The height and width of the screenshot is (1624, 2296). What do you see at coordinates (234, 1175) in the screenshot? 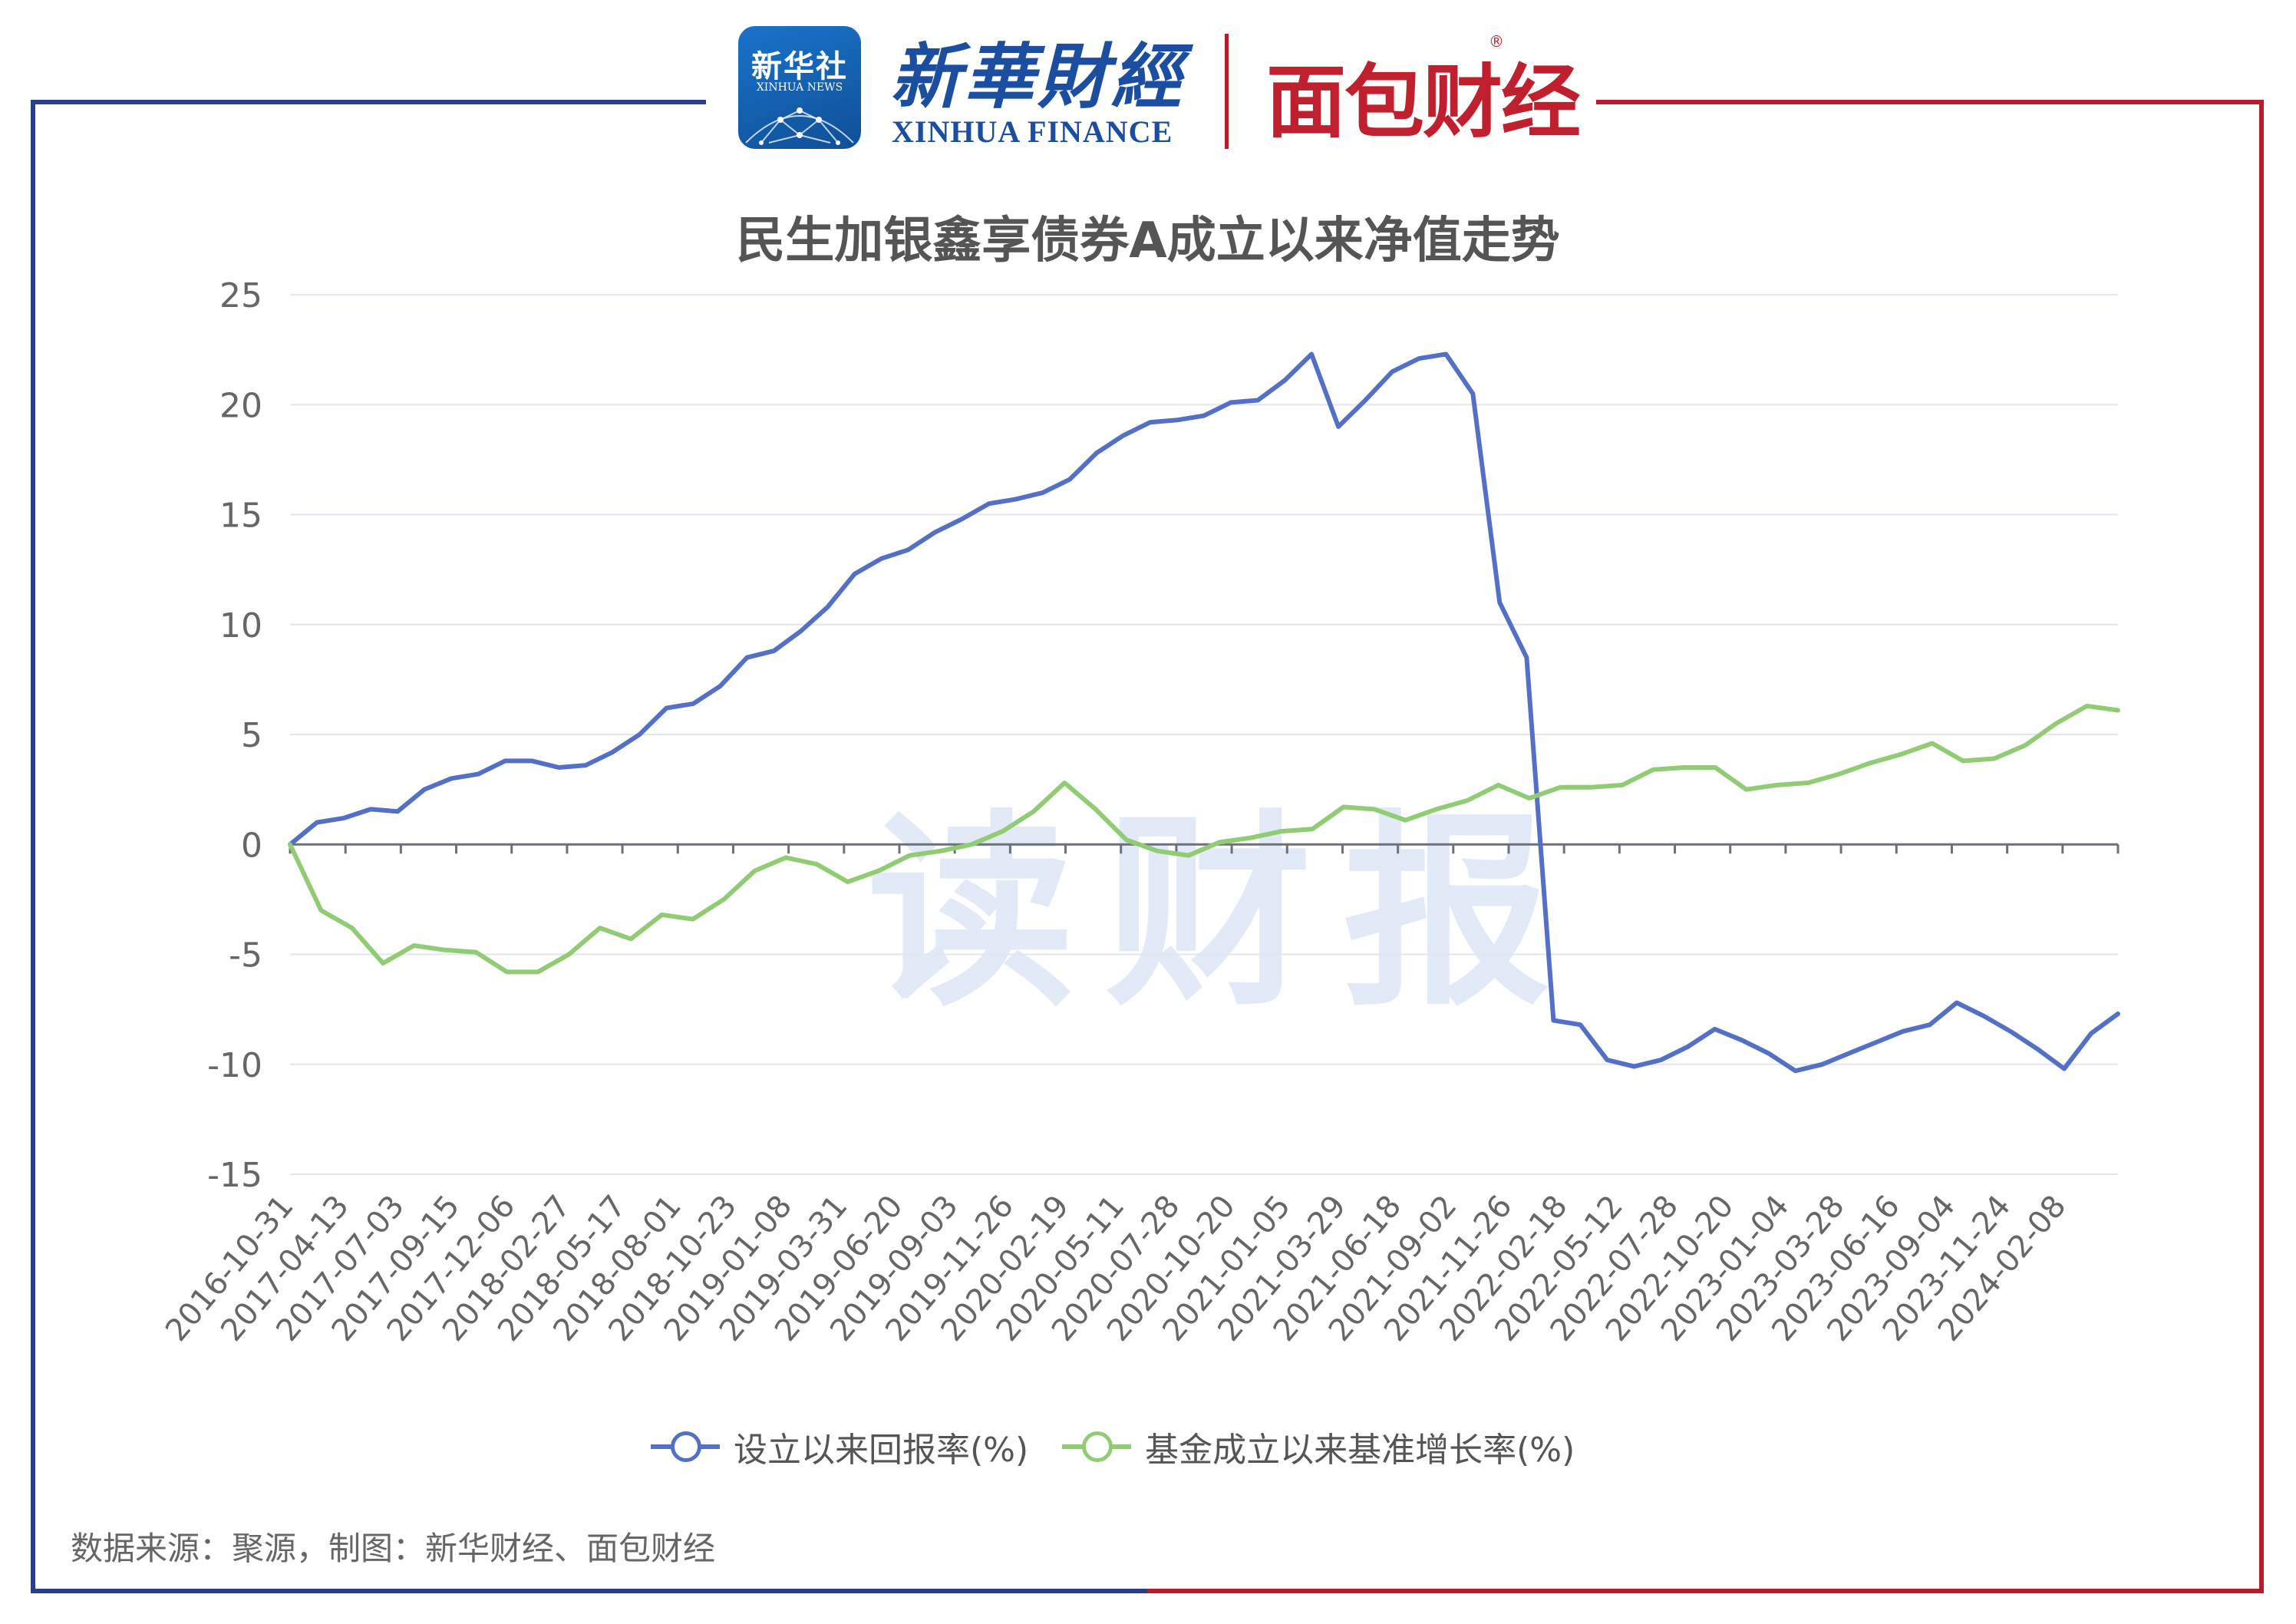
I see `y-tick-label: -15` at bounding box center [234, 1175].